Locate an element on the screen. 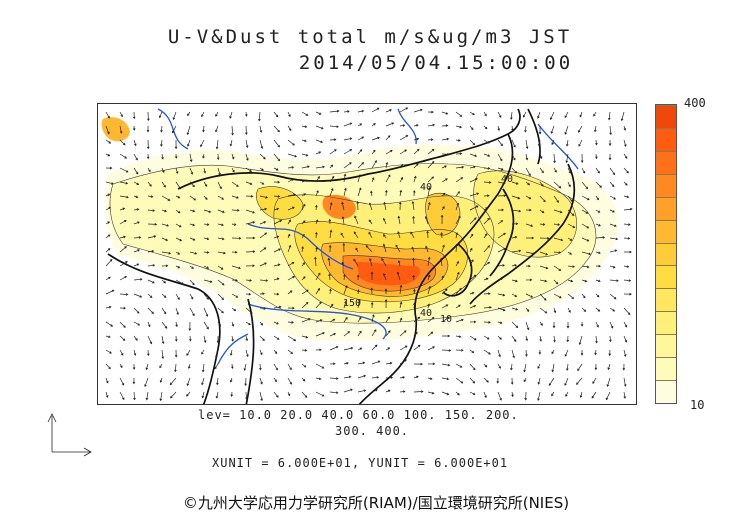 The image size is (752, 532). contour-label: 10 is located at coordinates (446, 319).